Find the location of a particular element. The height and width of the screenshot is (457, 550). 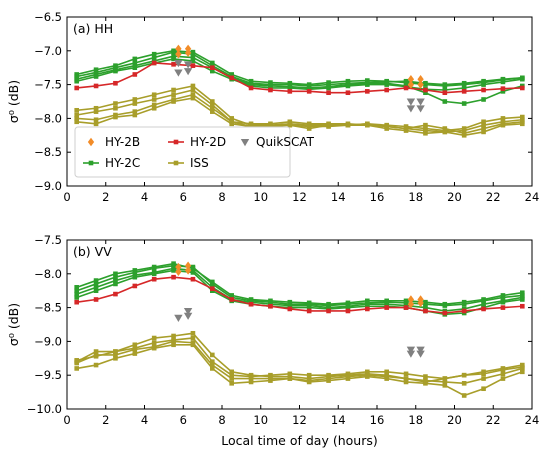

legend-label: QuikSCAT is located at coordinates (285, 142).